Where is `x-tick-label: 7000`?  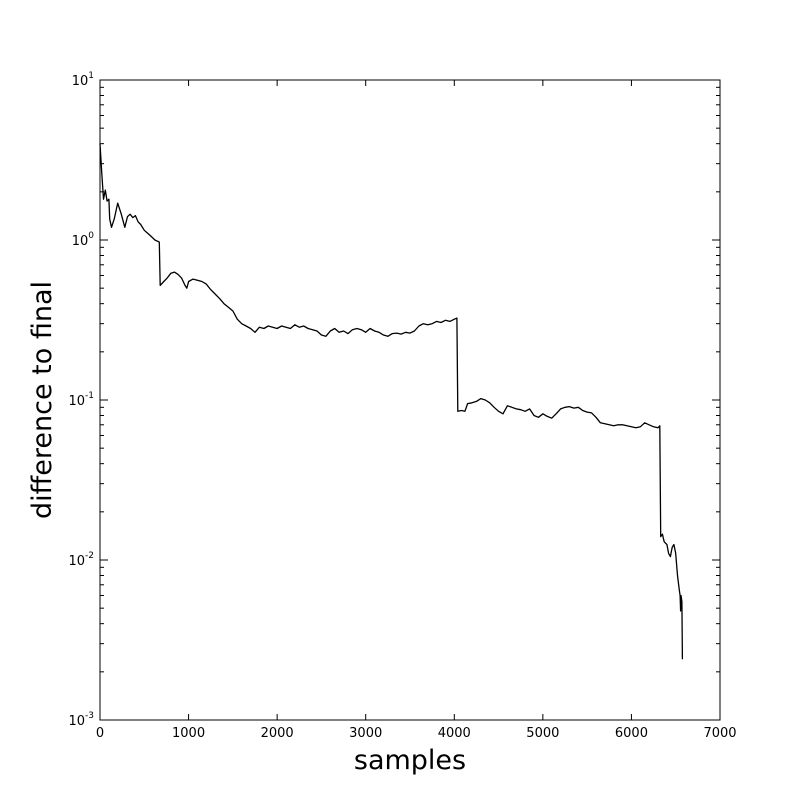 x-tick-label: 7000 is located at coordinates (719, 733).